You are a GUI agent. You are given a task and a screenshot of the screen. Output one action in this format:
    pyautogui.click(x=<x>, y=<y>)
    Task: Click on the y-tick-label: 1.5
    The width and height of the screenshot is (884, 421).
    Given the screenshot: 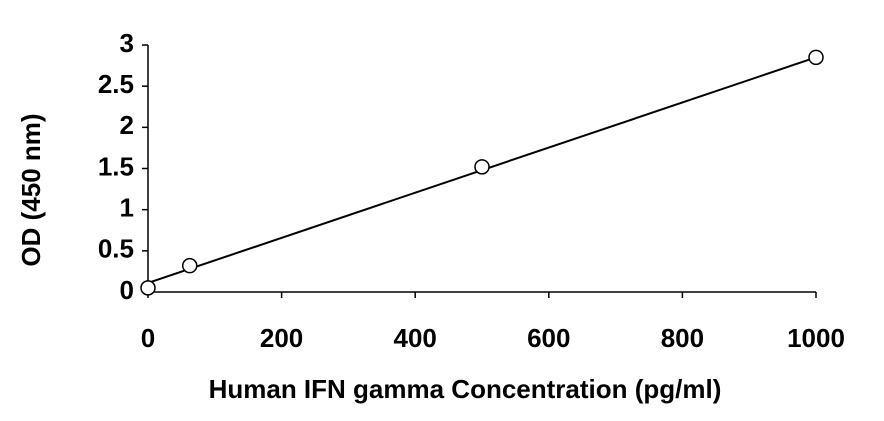 What is the action you would take?
    pyautogui.click(x=116, y=166)
    